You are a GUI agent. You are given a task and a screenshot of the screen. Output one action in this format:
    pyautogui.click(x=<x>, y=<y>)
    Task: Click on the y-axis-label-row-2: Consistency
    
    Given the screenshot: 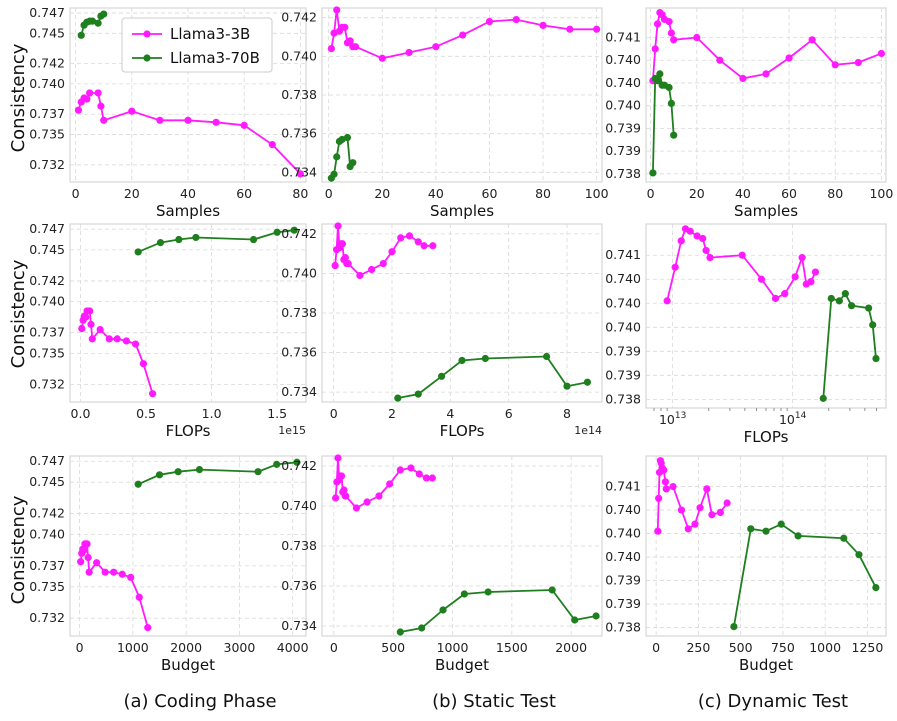 What is the action you would take?
    pyautogui.click(x=18, y=313)
    